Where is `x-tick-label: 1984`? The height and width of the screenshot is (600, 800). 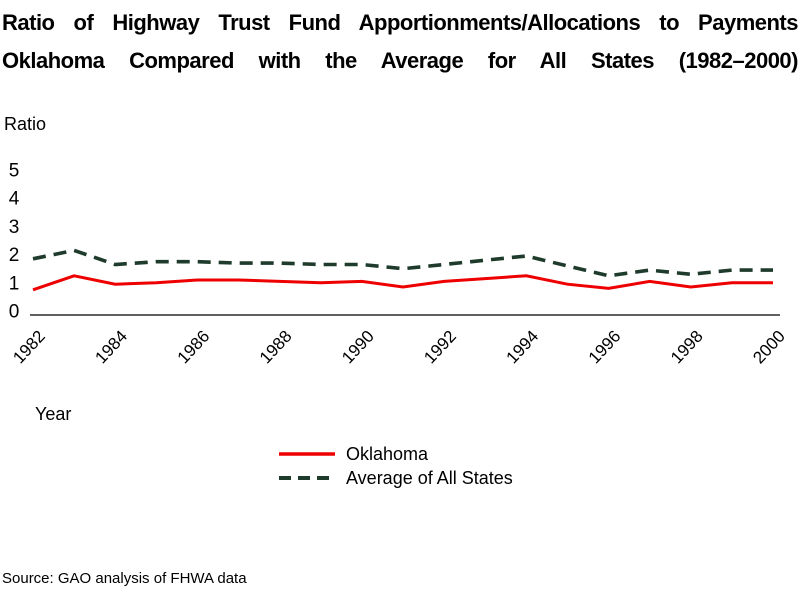
x-tick-label: 1984 is located at coordinates (111, 347).